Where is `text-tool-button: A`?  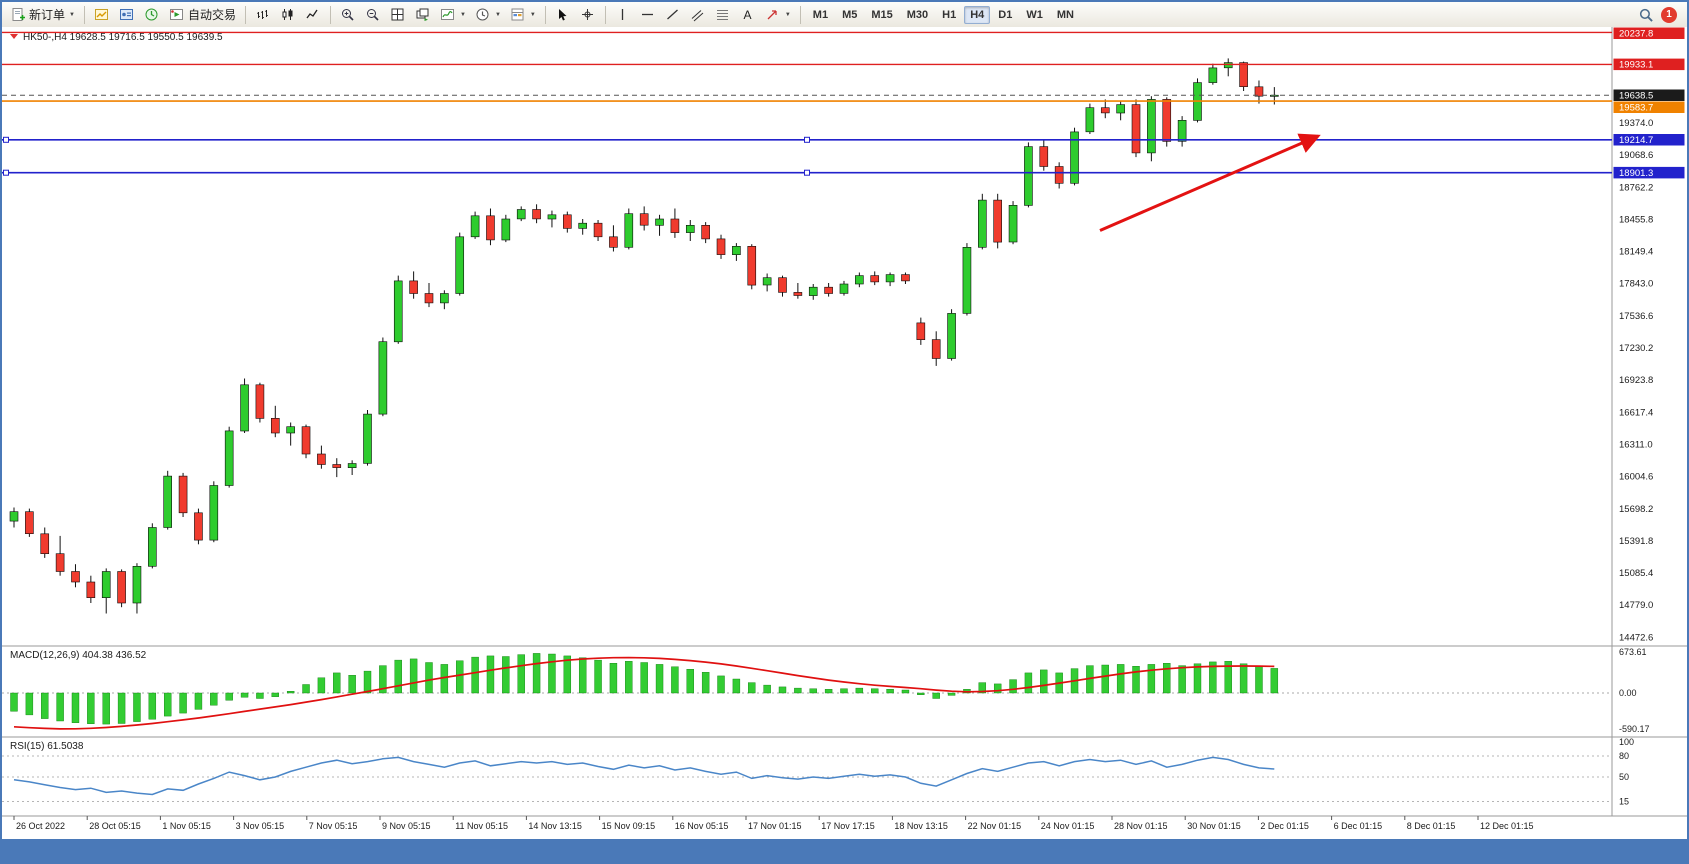 text-tool-button: A is located at coordinates (748, 14).